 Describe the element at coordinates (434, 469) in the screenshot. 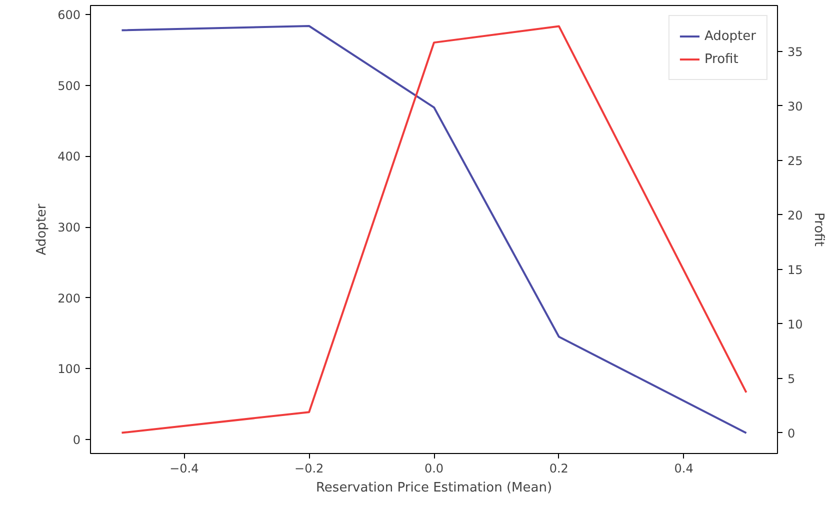

I see `x-tick-label: 0.0` at that location.